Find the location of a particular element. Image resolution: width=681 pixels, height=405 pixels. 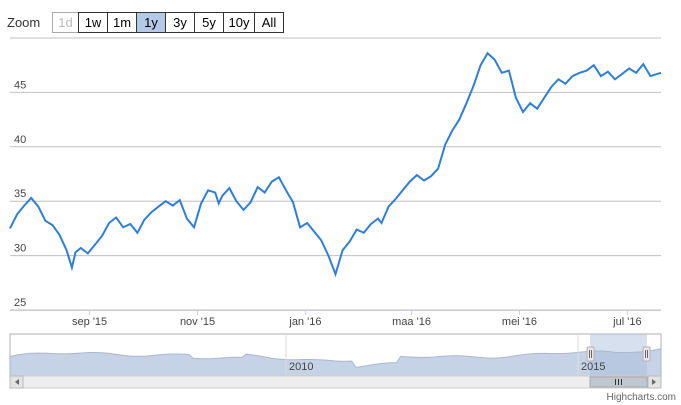

range-selector: Zoom 1d 1w 1m 1y 3y 5y 10y All is located at coordinates (145, 22).